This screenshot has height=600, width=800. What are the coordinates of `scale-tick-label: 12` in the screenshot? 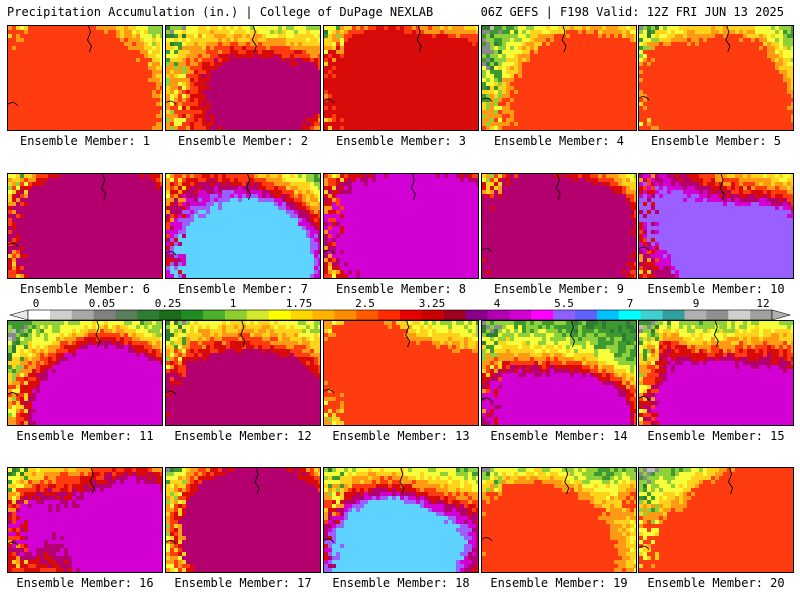 It's located at (762, 303).